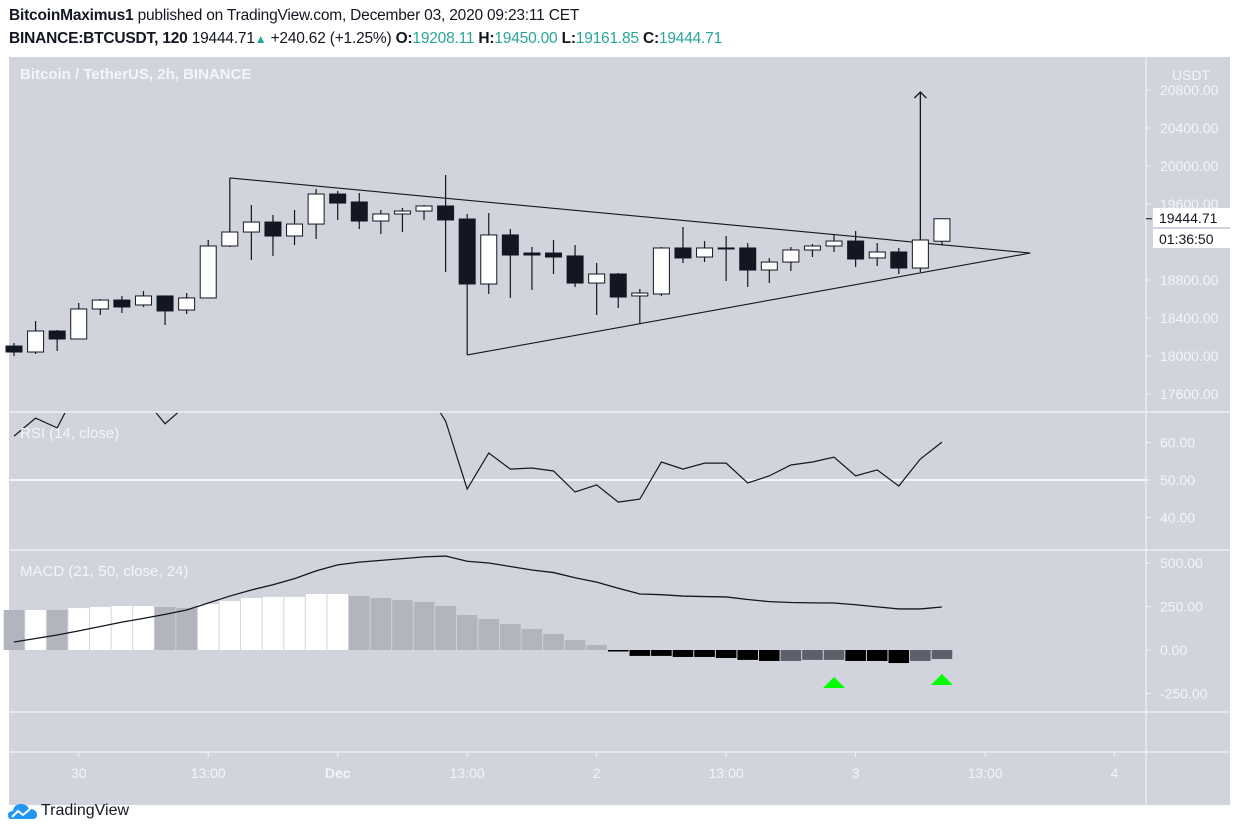 Image resolution: width=1240 pixels, height=835 pixels. What do you see at coordinates (1177, 480) in the screenshot?
I see `rsi-tick-label: 50.00` at bounding box center [1177, 480].